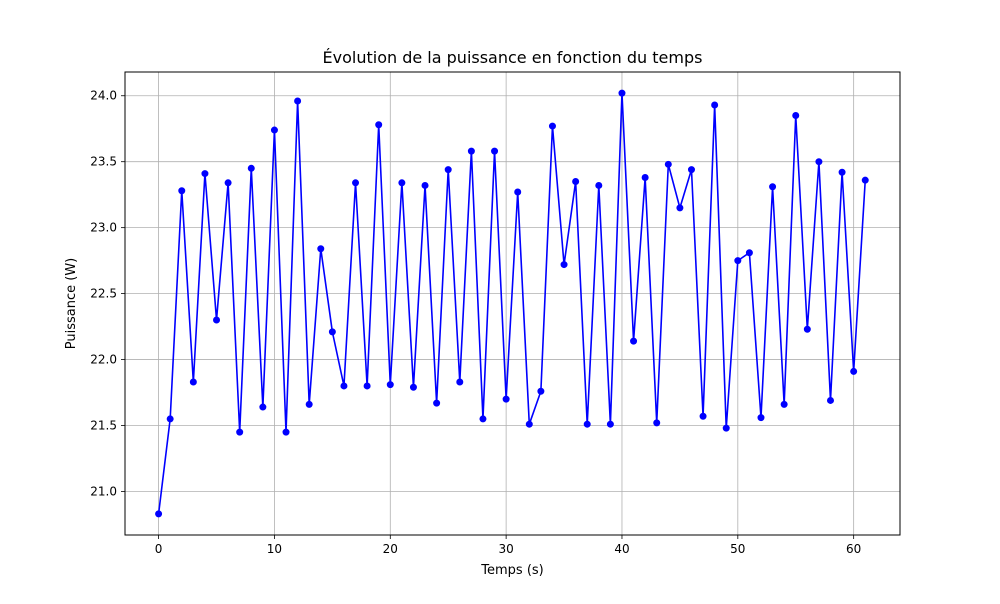  Describe the element at coordinates (621, 549) in the screenshot. I see `x-tick-label: 40` at that location.